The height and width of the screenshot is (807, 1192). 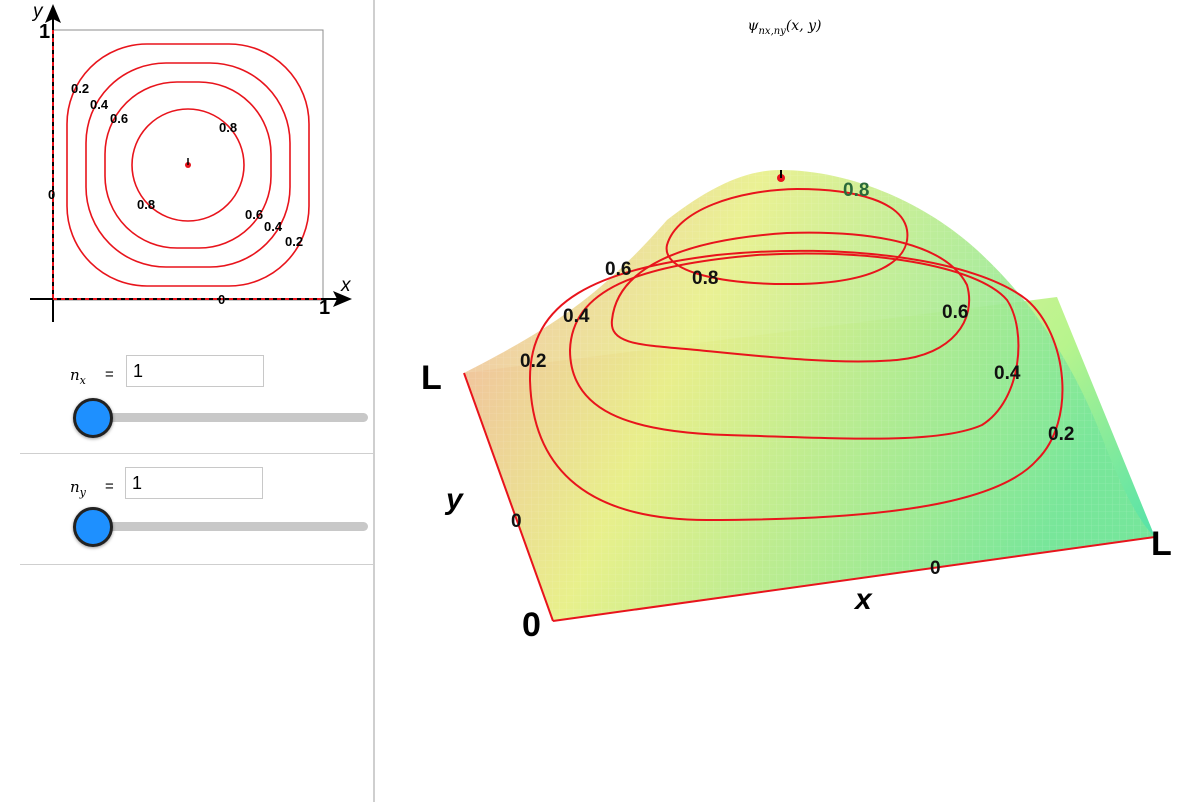 I want to click on y-max-label: 1, so click(x=44, y=32).